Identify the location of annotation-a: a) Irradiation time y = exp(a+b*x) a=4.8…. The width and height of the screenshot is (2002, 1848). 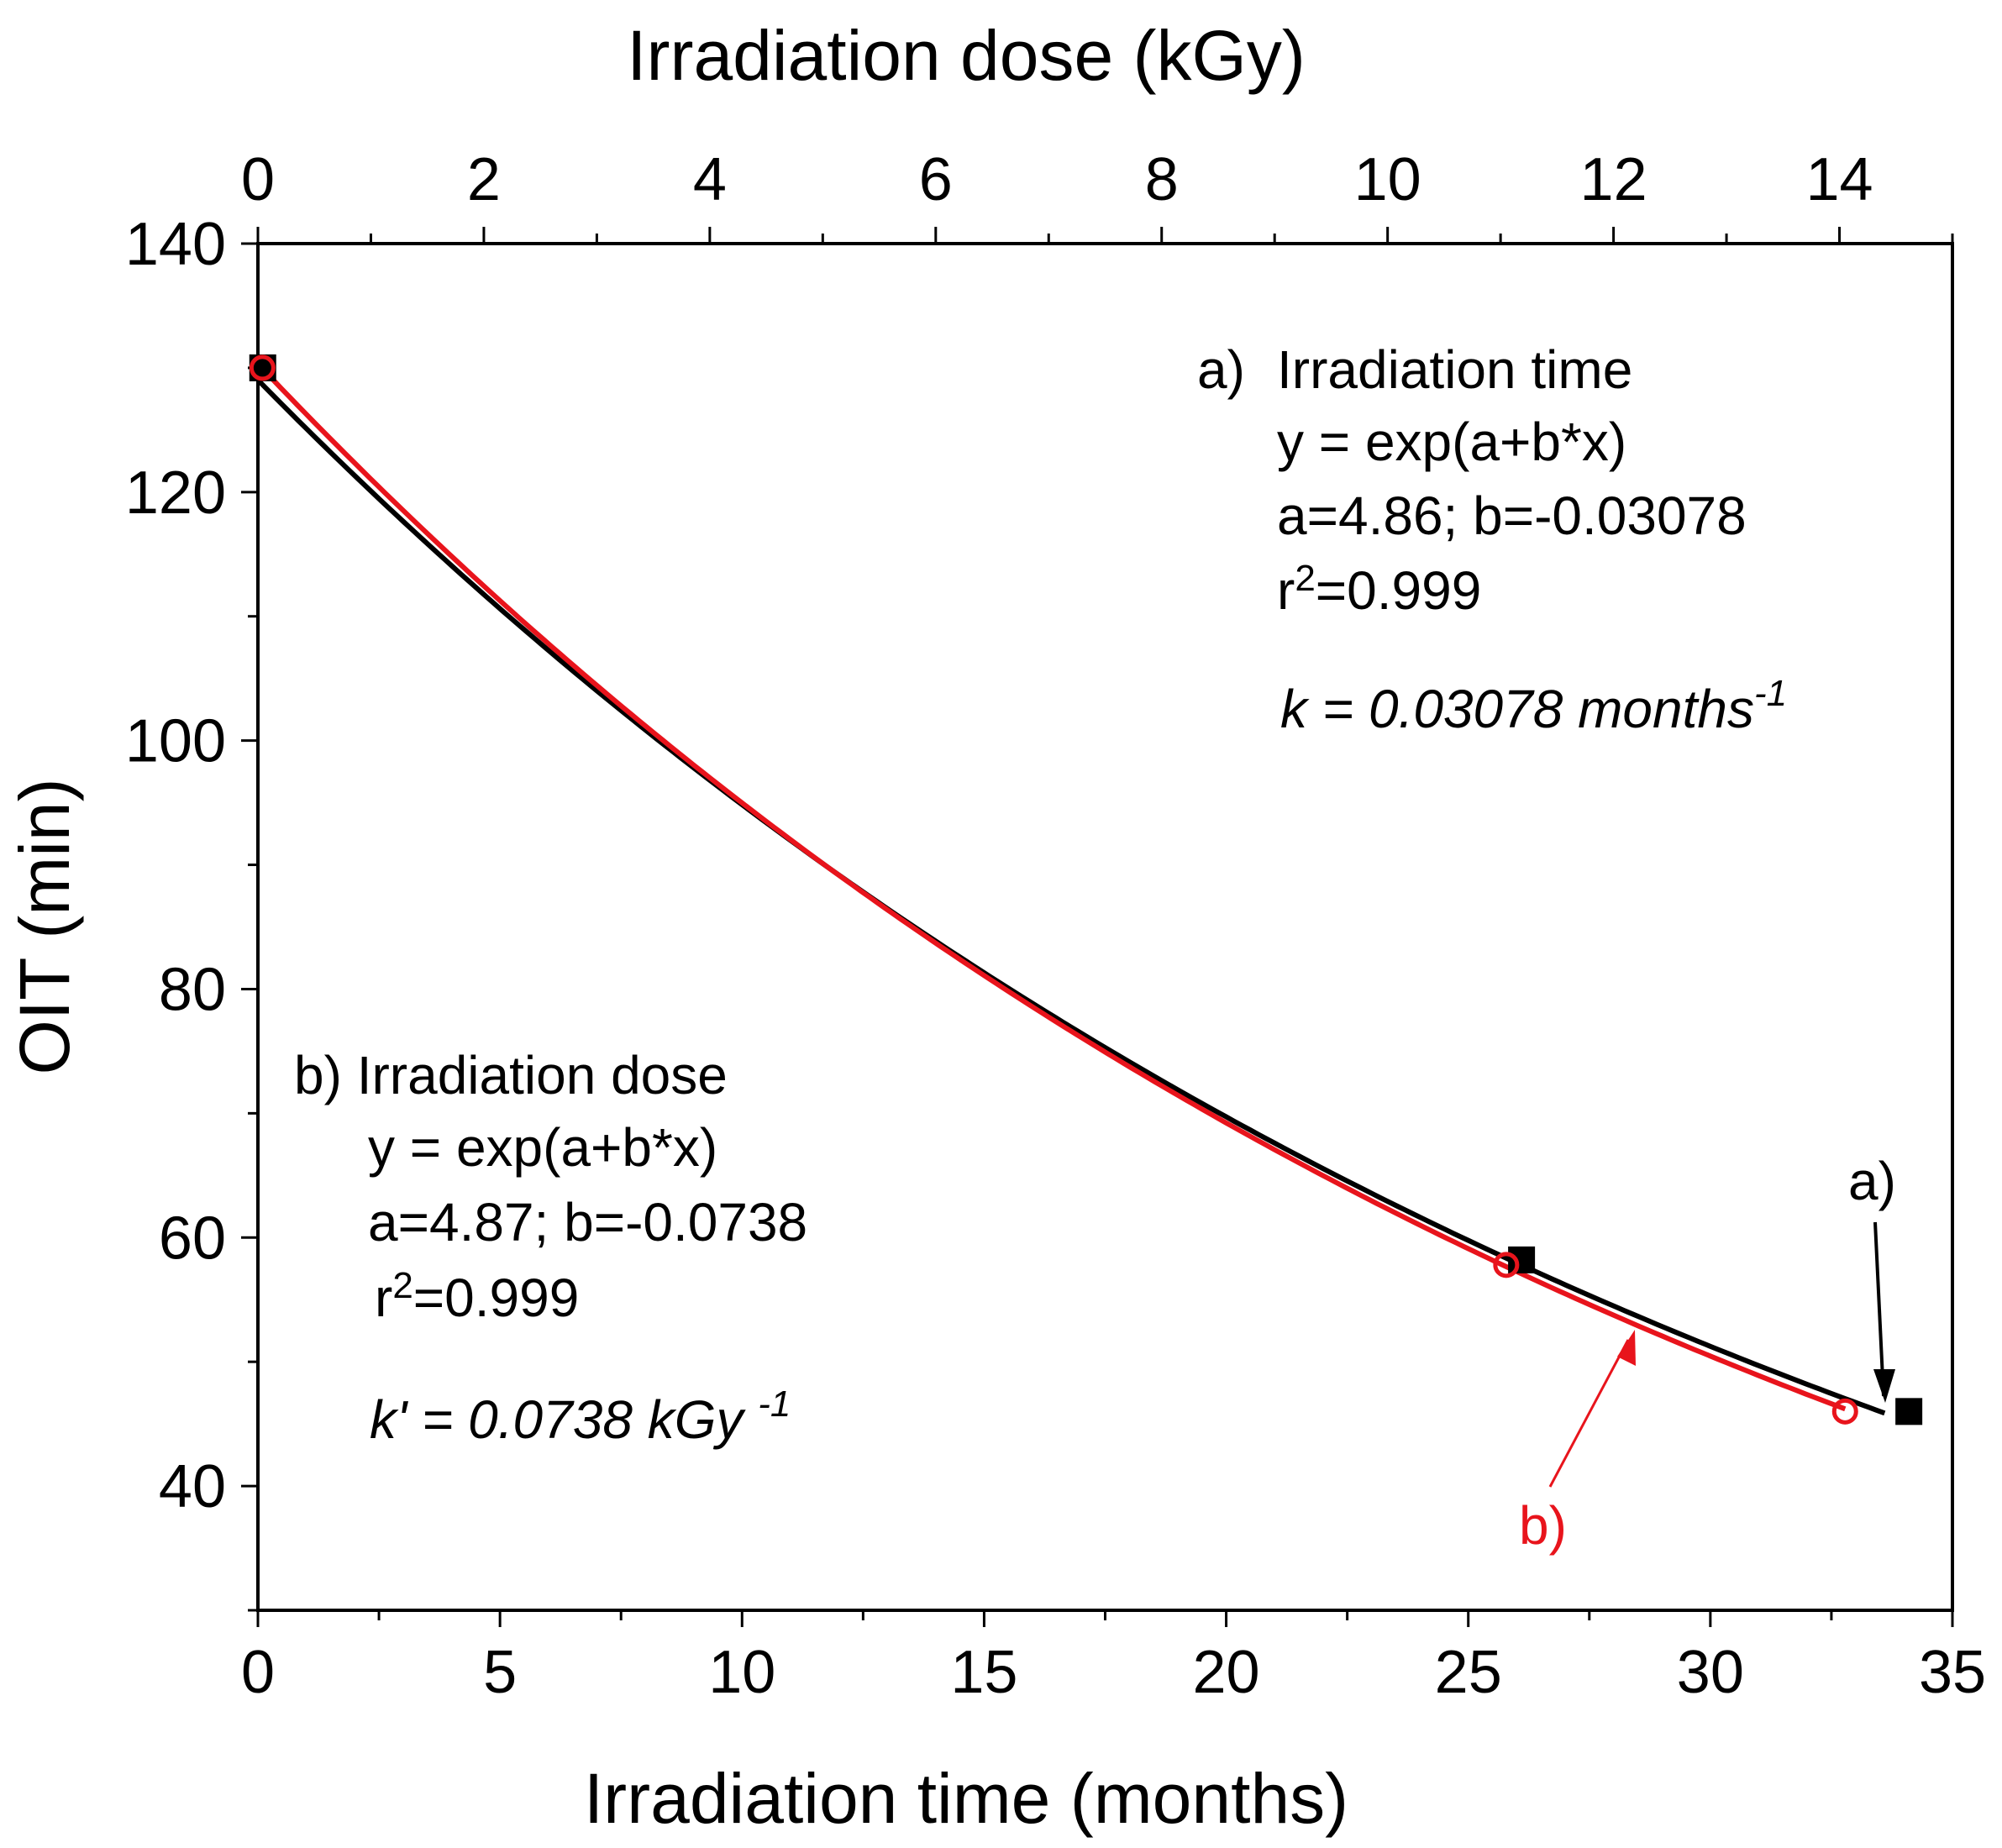
(1492, 539).